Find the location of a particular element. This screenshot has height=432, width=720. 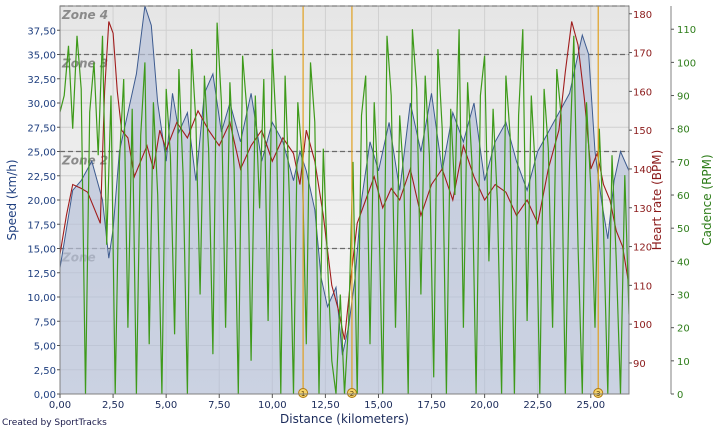

x-tick-label: 7,50 is located at coordinates (219, 405).